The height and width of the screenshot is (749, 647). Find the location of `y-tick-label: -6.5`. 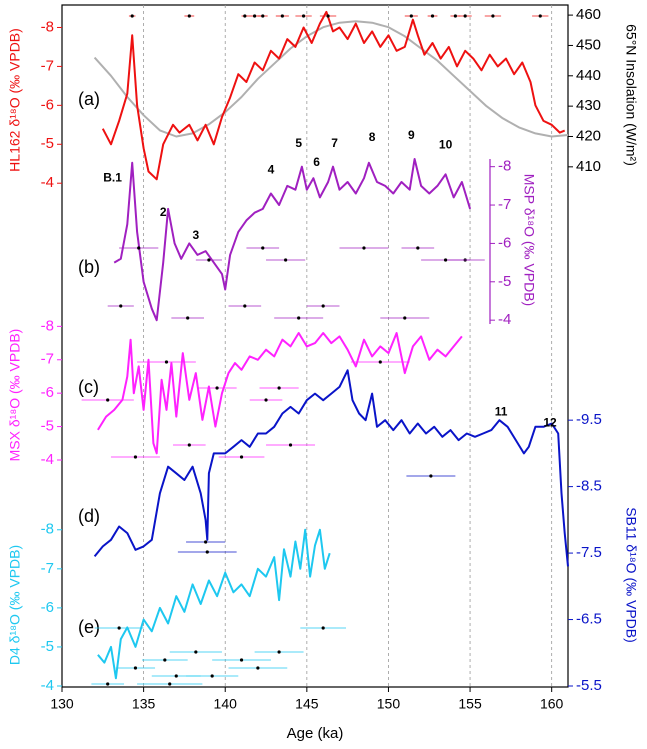

y-tick-label: -6.5 is located at coordinates (589, 619).